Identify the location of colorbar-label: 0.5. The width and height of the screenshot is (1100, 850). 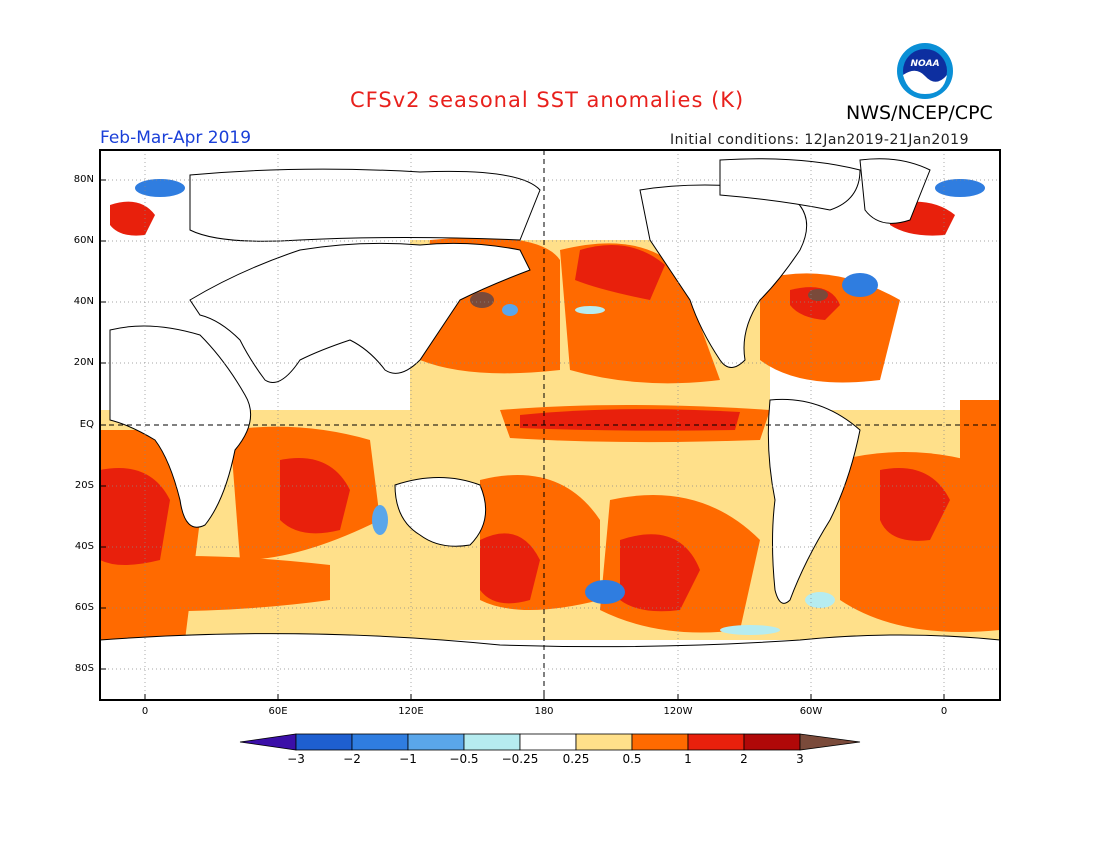
(632, 759).